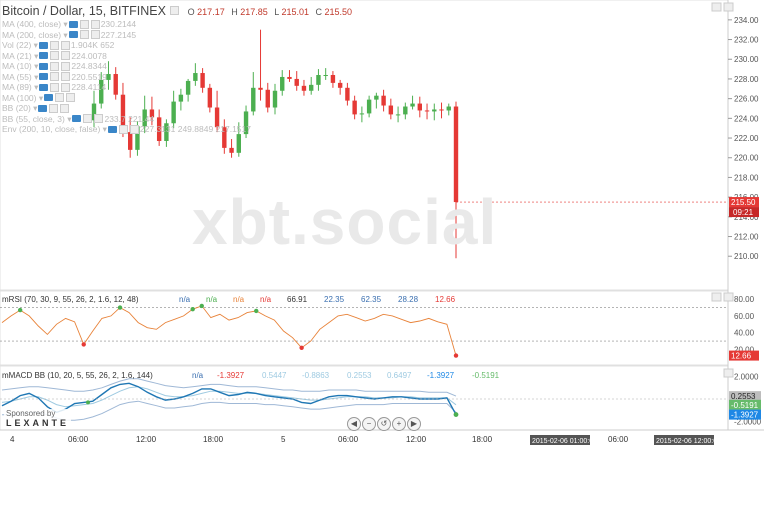 The image size is (764, 505). I want to click on price-tick-label: 224.00, so click(746, 118).